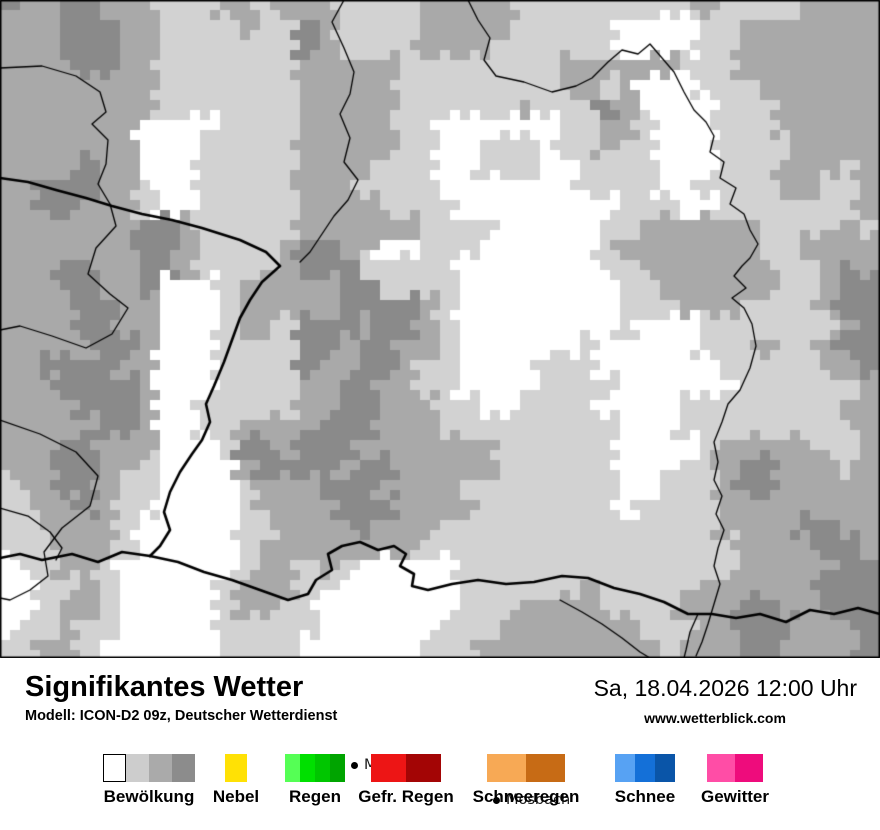 The height and width of the screenshot is (830, 880). I want to click on legend-label: Schneeregen, so click(526, 796).